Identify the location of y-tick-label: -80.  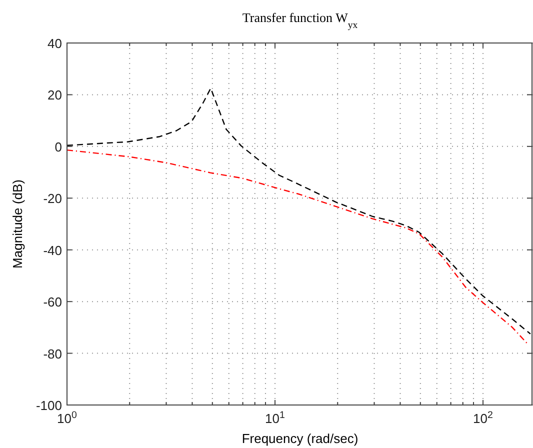
(52, 354).